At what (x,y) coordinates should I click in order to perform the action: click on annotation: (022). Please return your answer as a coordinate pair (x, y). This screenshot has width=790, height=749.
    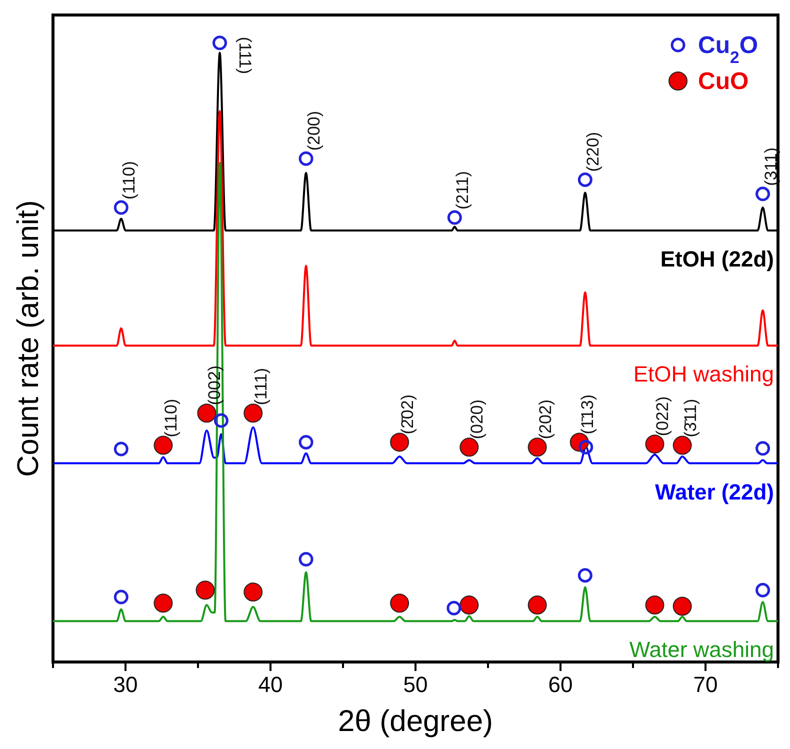
    Looking at the image, I should click on (662, 416).